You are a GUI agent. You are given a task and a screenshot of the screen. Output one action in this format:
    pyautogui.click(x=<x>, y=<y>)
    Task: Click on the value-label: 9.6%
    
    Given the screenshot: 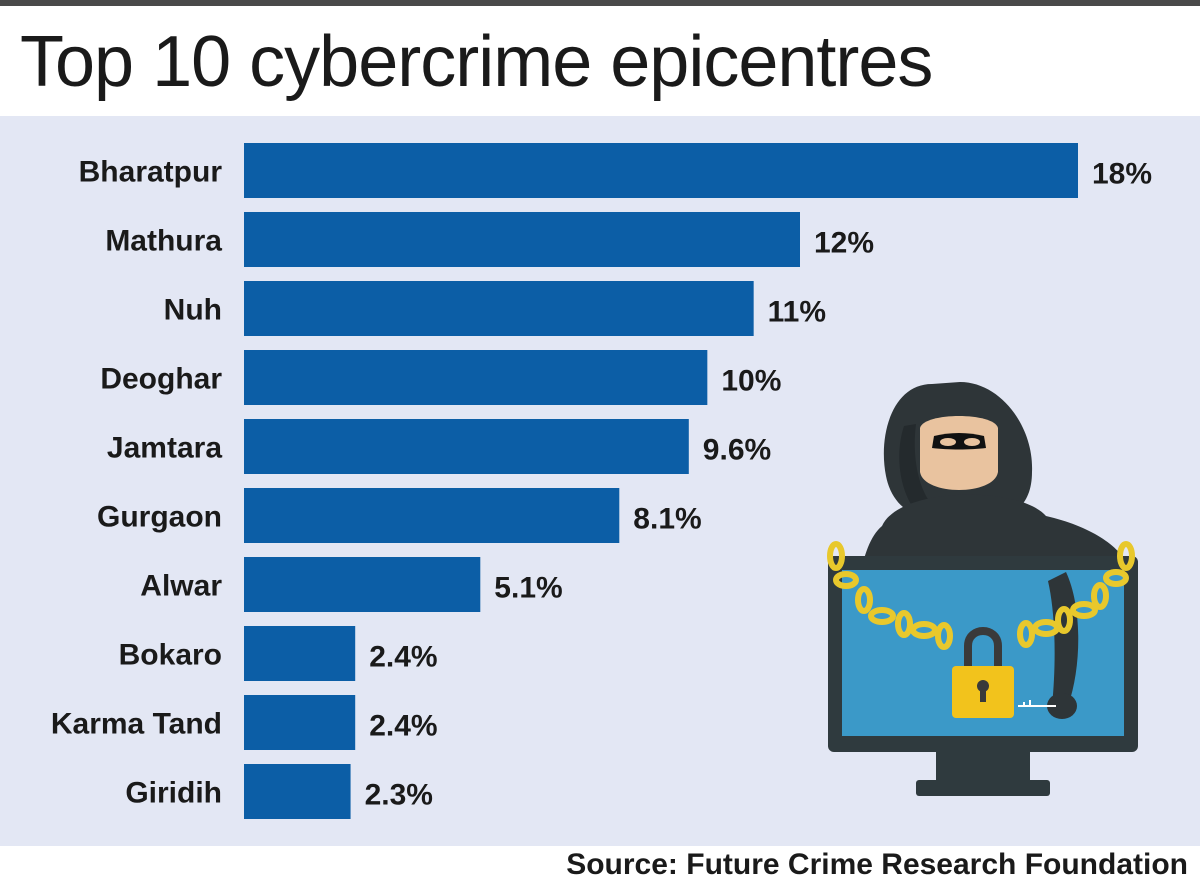 What is the action you would take?
    pyautogui.click(x=737, y=450)
    